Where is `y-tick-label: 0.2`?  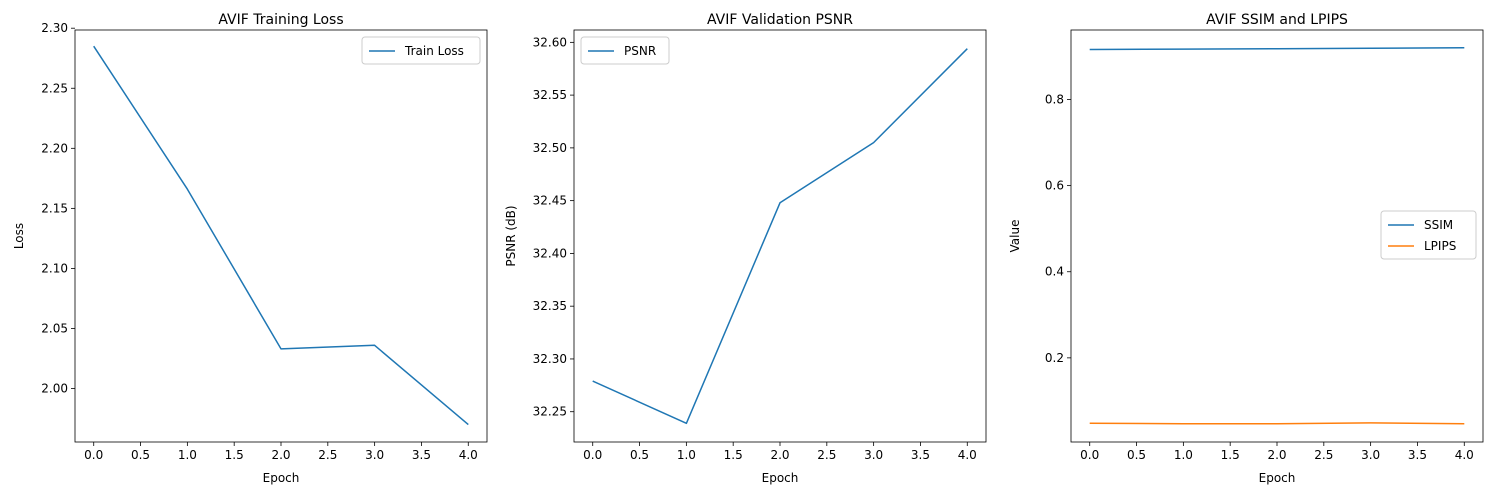
y-tick-label: 0.2 is located at coordinates (1054, 358).